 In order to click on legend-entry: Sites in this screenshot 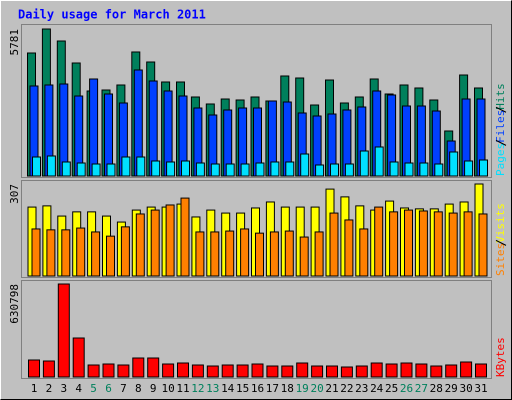, I will do `click(500, 259)`.